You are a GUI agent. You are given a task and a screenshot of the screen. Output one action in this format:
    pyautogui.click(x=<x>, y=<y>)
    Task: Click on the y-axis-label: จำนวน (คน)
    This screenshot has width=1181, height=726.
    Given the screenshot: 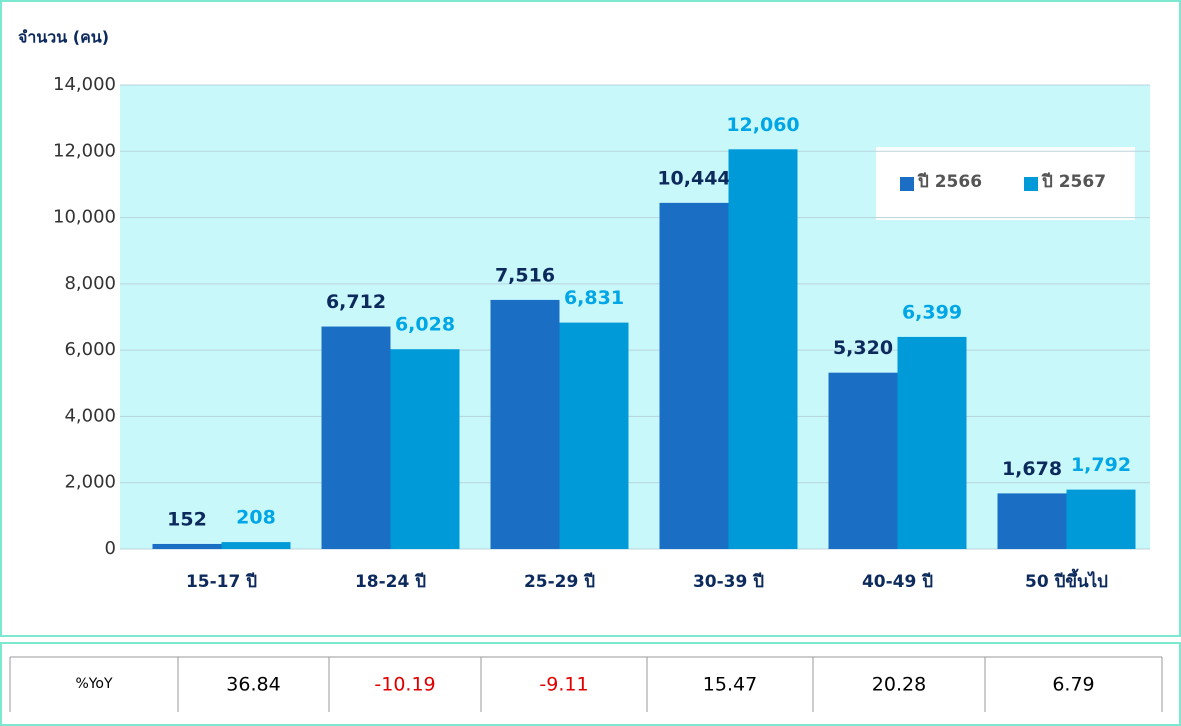 What is the action you would take?
    pyautogui.click(x=63, y=37)
    